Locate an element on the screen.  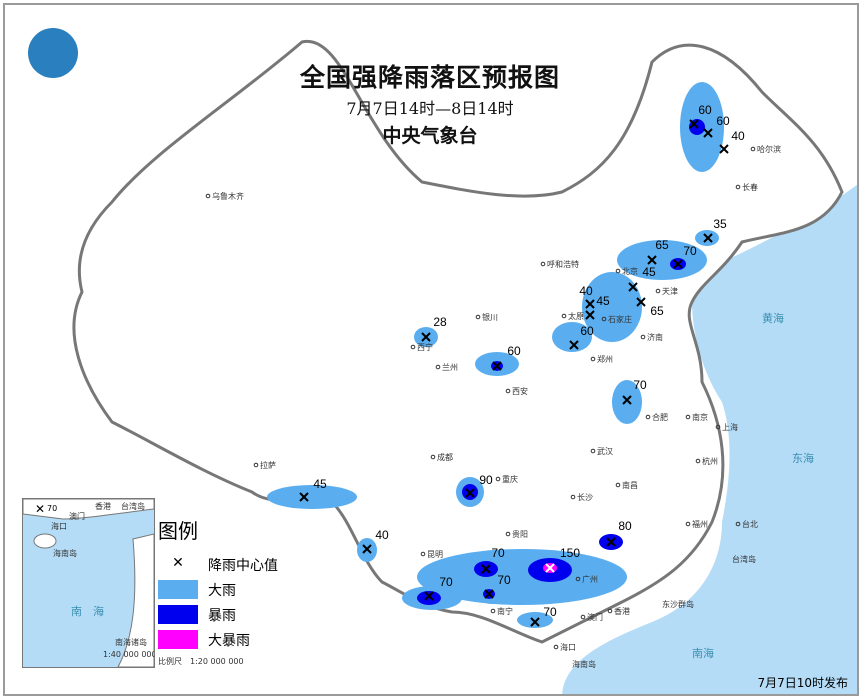
city-name: 杭州 is located at coordinates (710, 461).